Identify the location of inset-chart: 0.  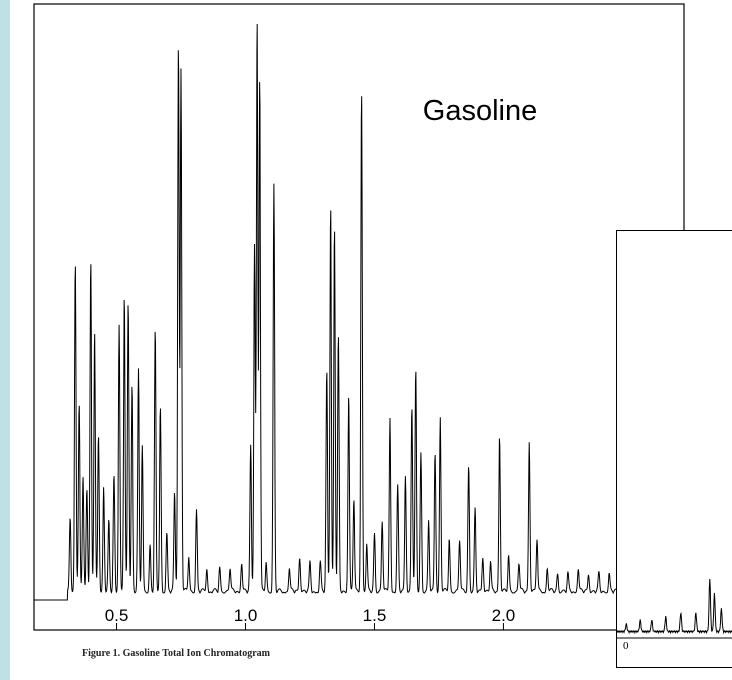
(674, 449).